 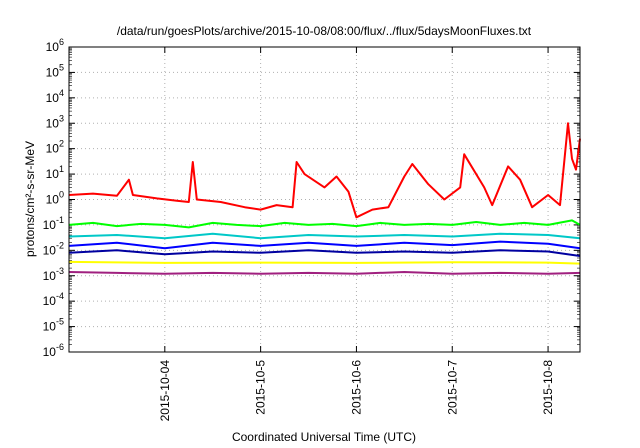 What do you see at coordinates (324, 224) in the screenshot?
I see `series-line-green` at bounding box center [324, 224].